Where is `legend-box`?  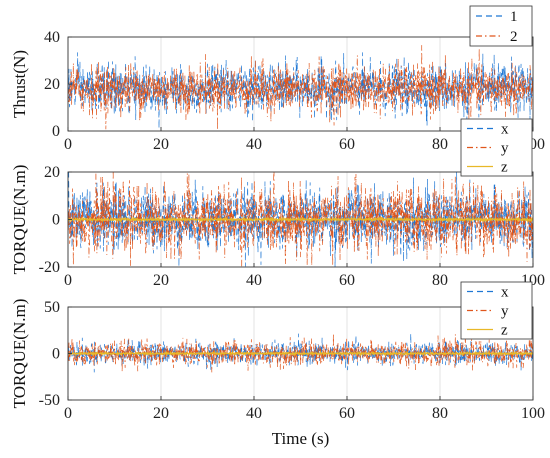
legend-box is located at coordinates (501, 26).